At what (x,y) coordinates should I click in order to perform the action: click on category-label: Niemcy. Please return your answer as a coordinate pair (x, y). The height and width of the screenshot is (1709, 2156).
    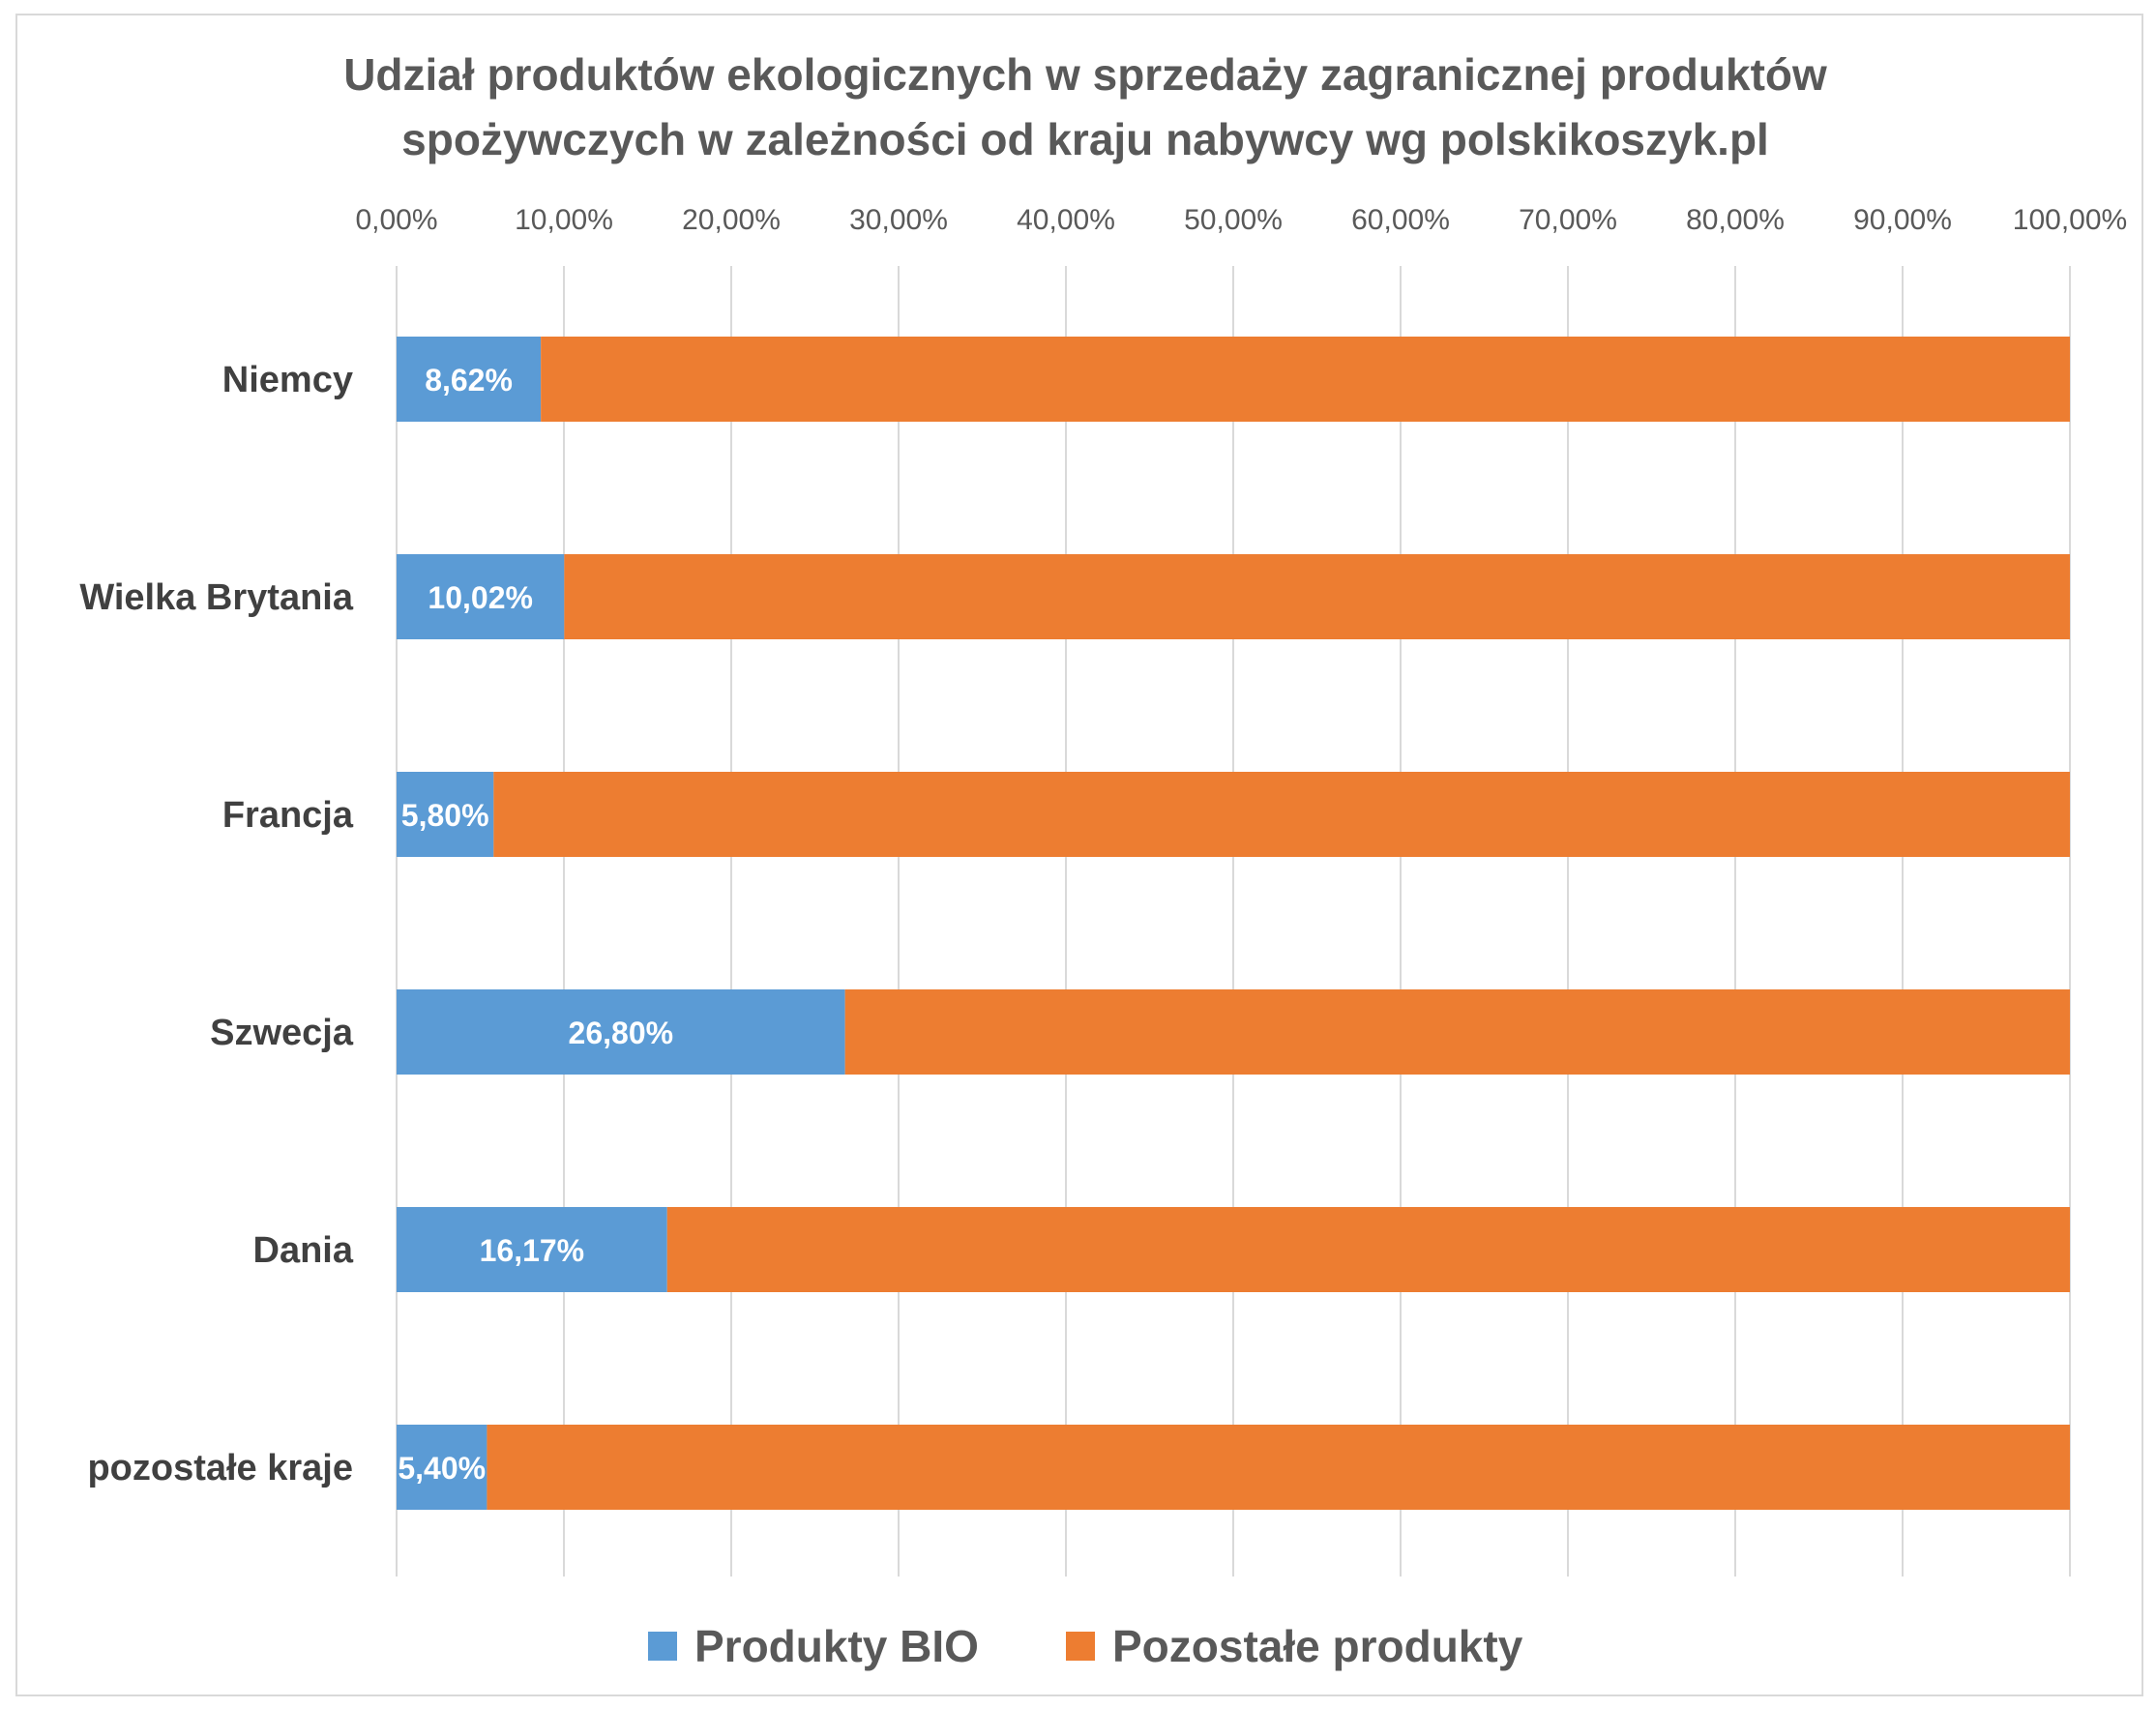
    Looking at the image, I should click on (287, 380).